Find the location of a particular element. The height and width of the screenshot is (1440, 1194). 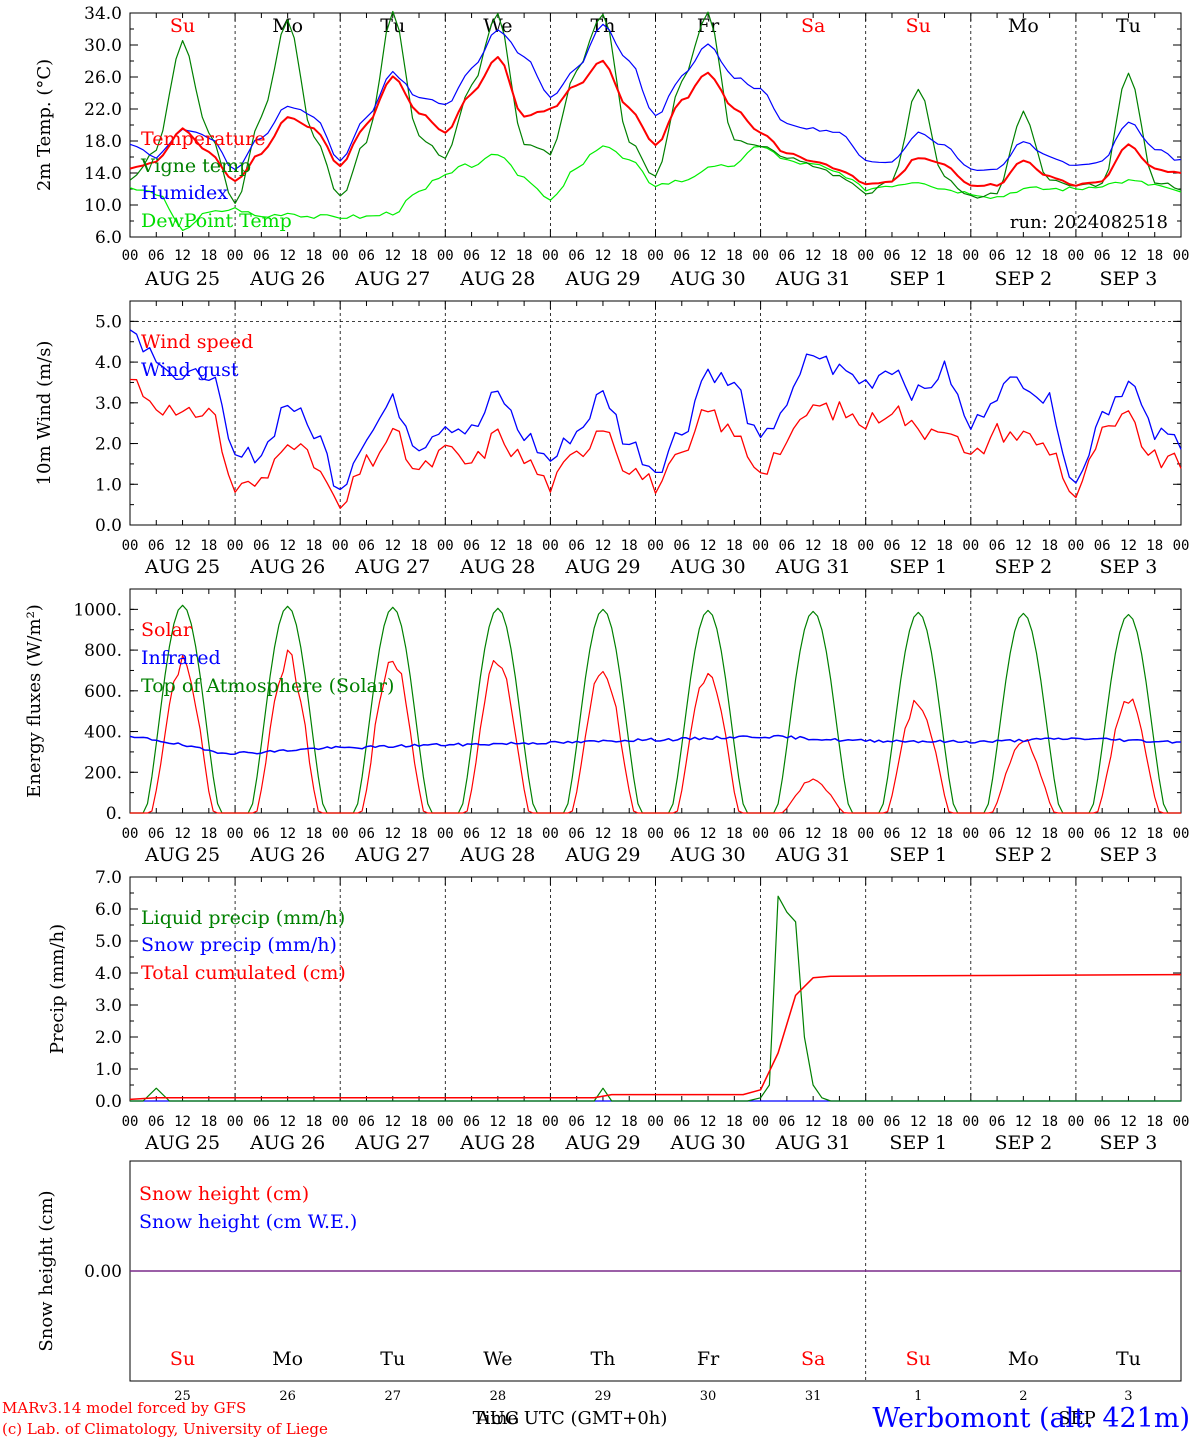

date-label: AUG 31 is located at coordinates (813, 855).